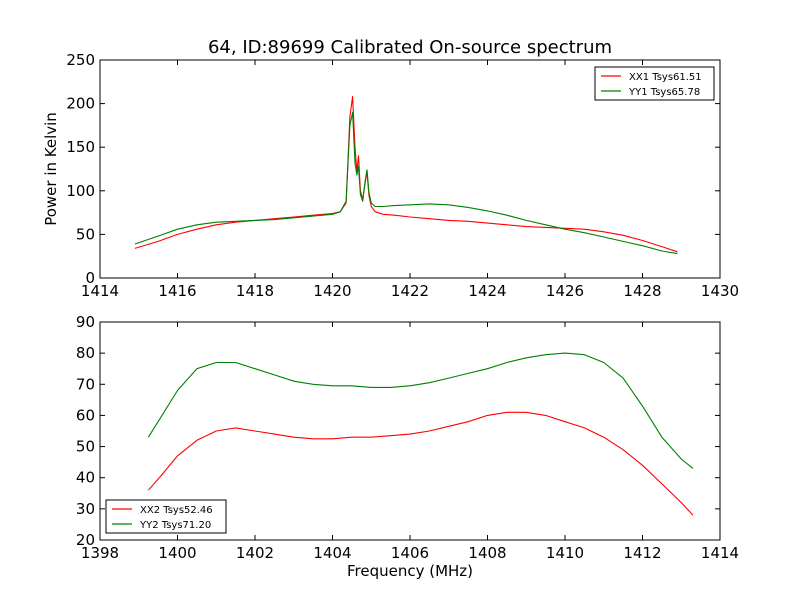 Image resolution: width=800 pixels, height=600 pixels. What do you see at coordinates (85, 540) in the screenshot?
I see `bottom-plot-ytick-label: 20` at bounding box center [85, 540].